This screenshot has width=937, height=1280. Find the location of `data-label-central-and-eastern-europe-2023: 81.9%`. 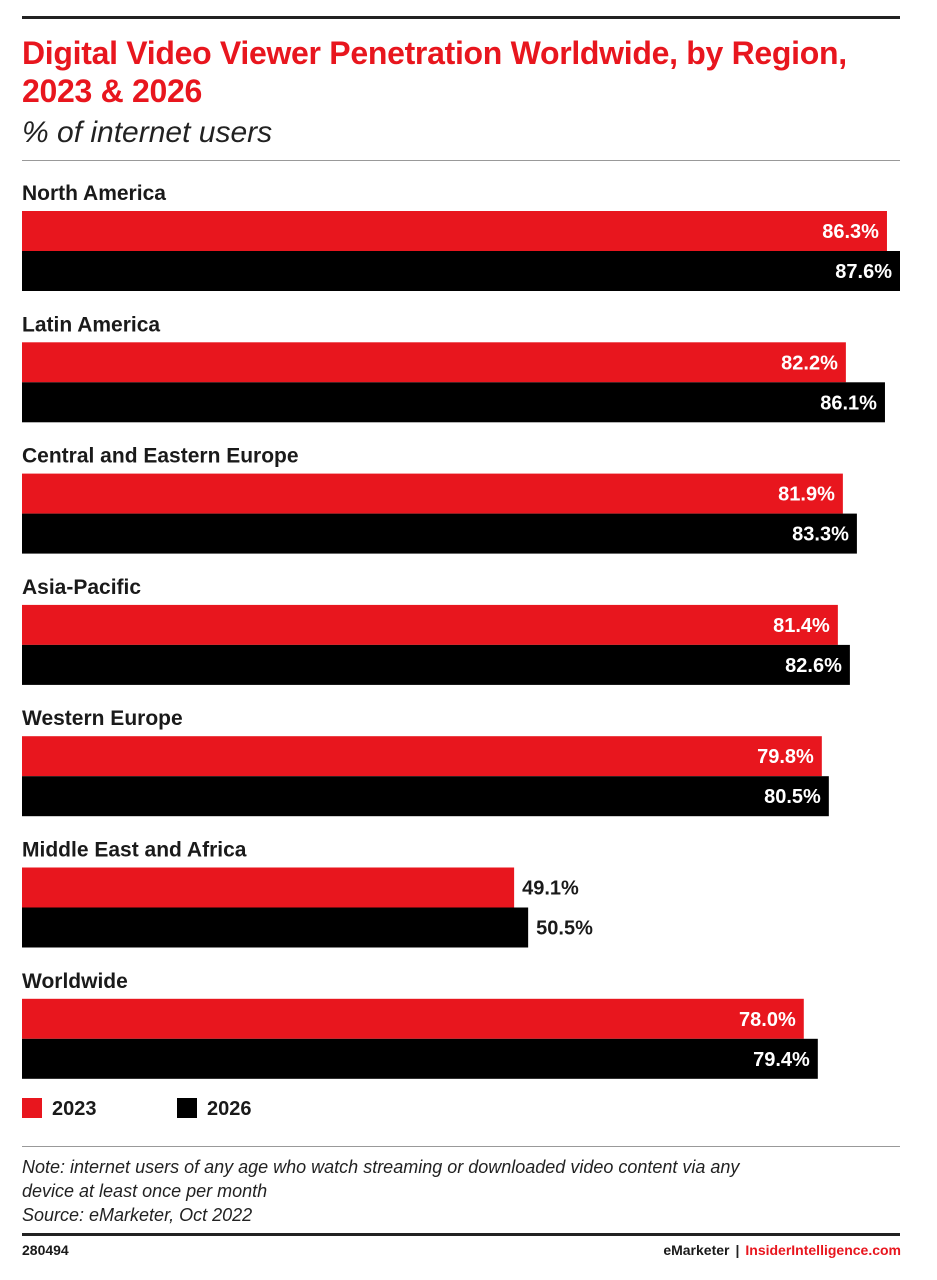

data-label-central-and-eastern-europe-2023: 81.9% is located at coordinates (806, 495).